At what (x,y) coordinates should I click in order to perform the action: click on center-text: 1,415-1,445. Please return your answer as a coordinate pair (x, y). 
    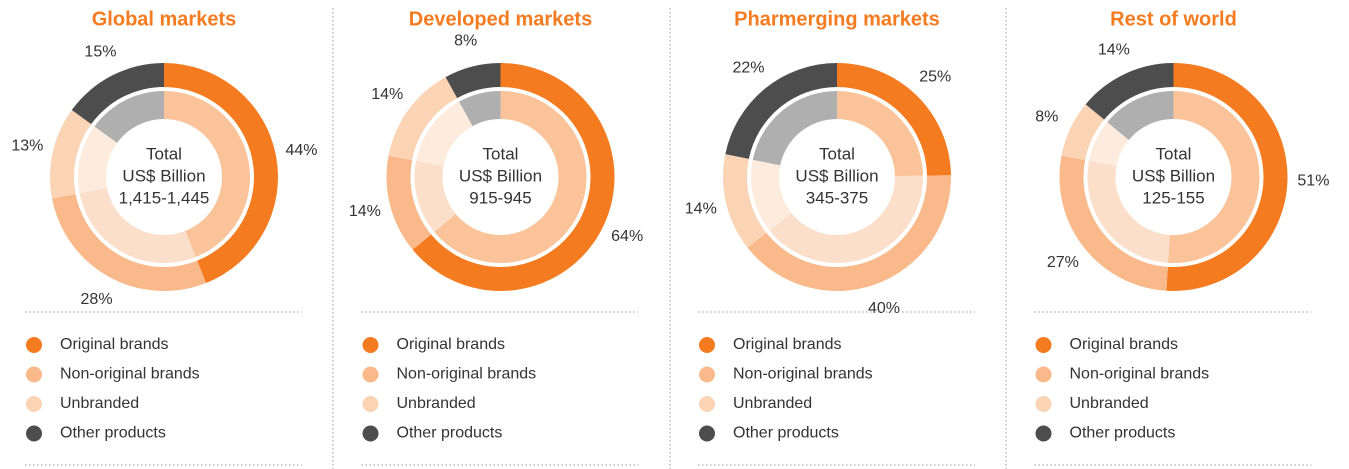
    Looking at the image, I should click on (164, 197).